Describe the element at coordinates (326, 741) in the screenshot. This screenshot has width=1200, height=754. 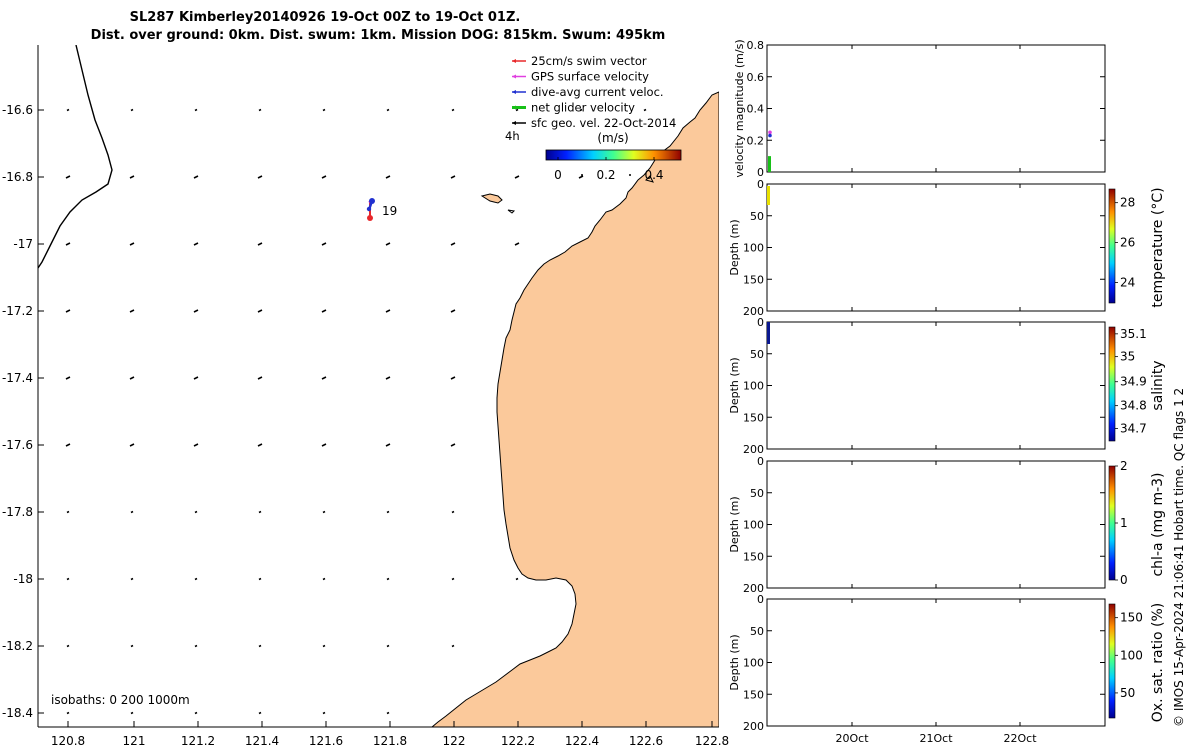
I see `map-x-tick-label: 121.6` at that location.